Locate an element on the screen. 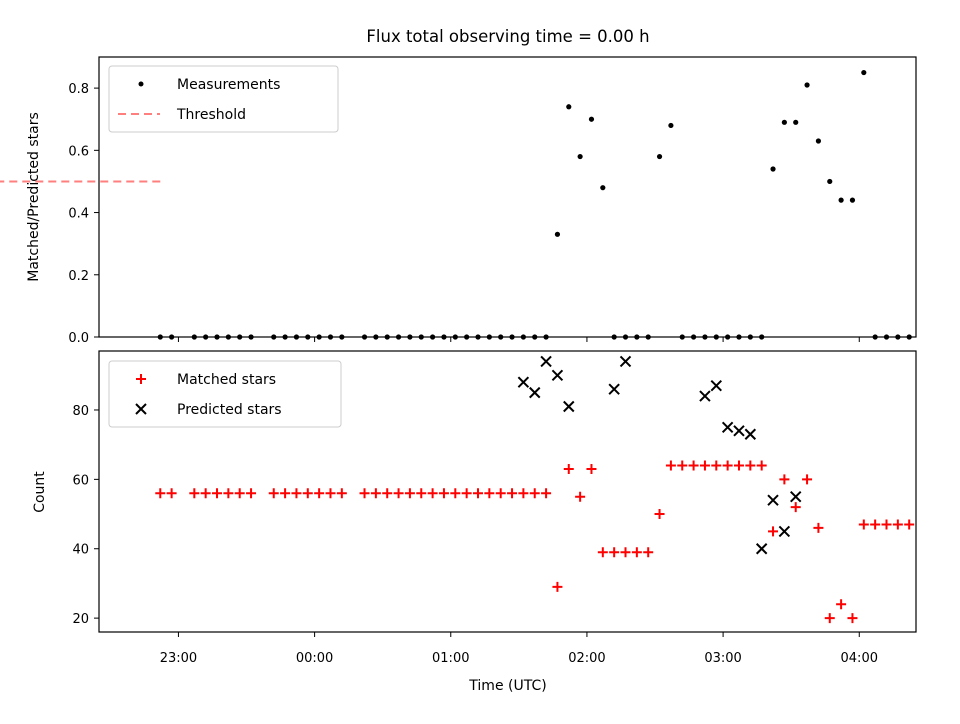 The width and height of the screenshot is (960, 724). legend-predicted-cross is located at coordinates (141, 409).